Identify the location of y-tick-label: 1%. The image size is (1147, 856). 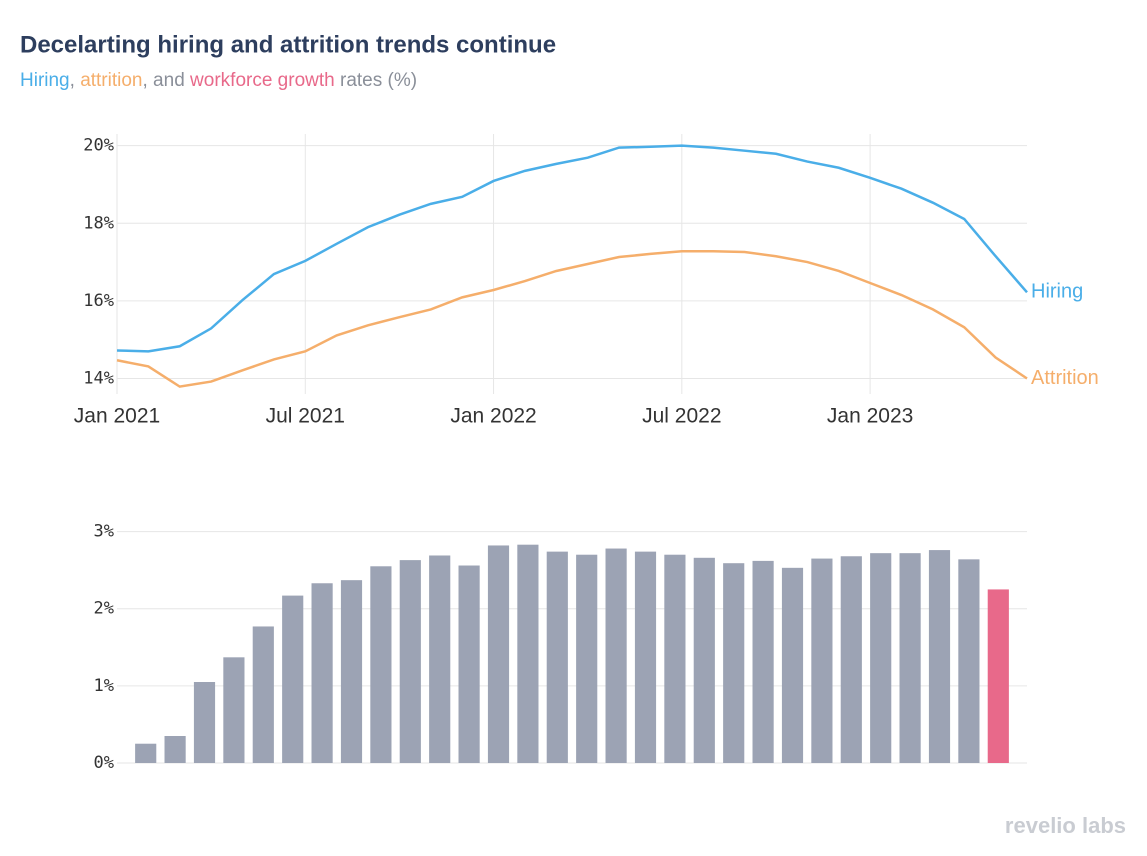
(104, 686).